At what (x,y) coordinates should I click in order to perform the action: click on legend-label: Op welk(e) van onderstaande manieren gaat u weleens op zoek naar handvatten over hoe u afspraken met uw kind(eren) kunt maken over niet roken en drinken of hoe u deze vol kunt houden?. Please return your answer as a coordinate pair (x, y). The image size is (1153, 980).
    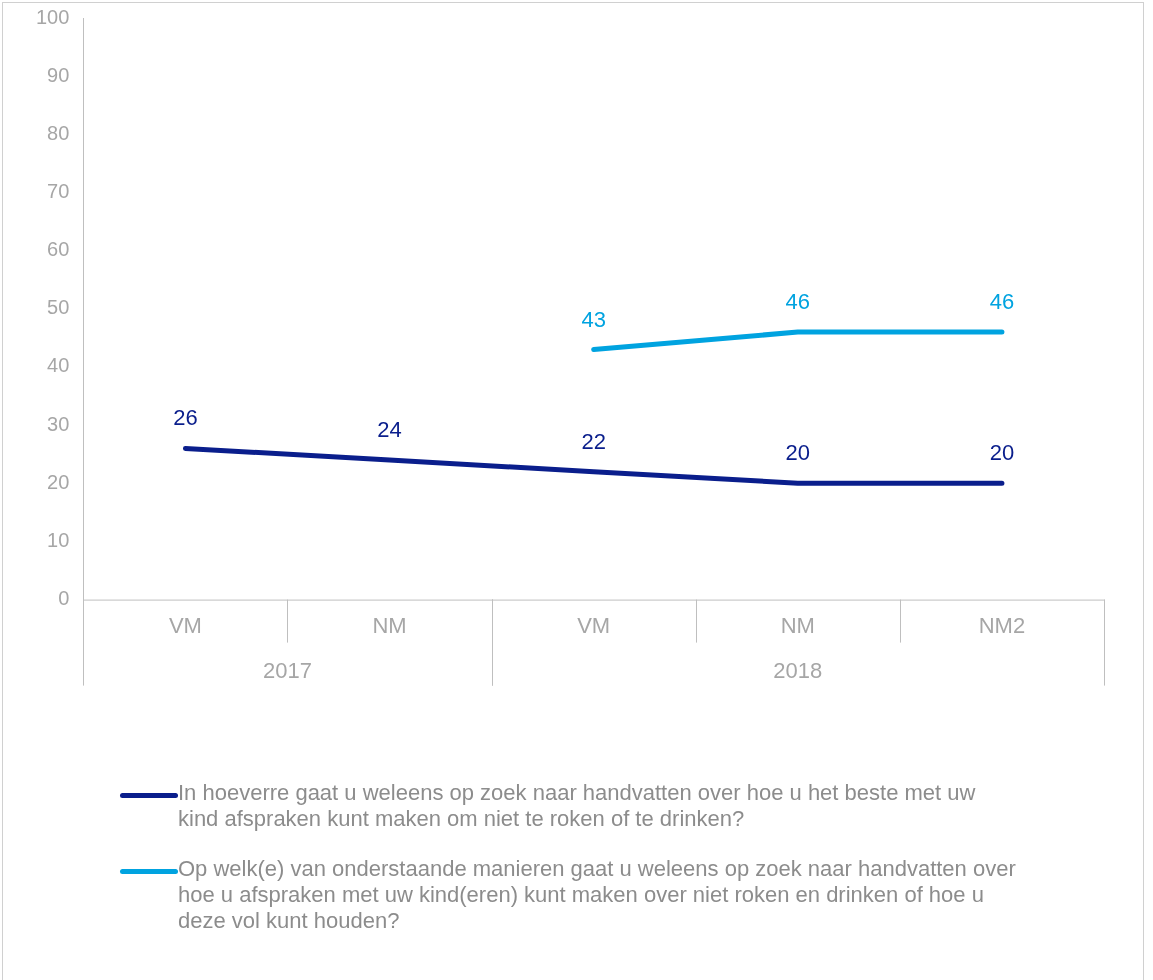
    Looking at the image, I should click on (597, 895).